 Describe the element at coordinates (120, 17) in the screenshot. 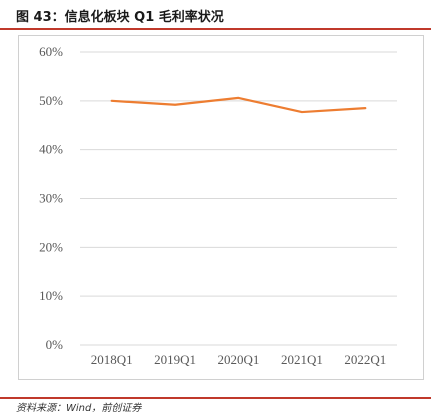

I see `figure-title: 图 43：信息化板块 Q1 毛利率状况` at that location.